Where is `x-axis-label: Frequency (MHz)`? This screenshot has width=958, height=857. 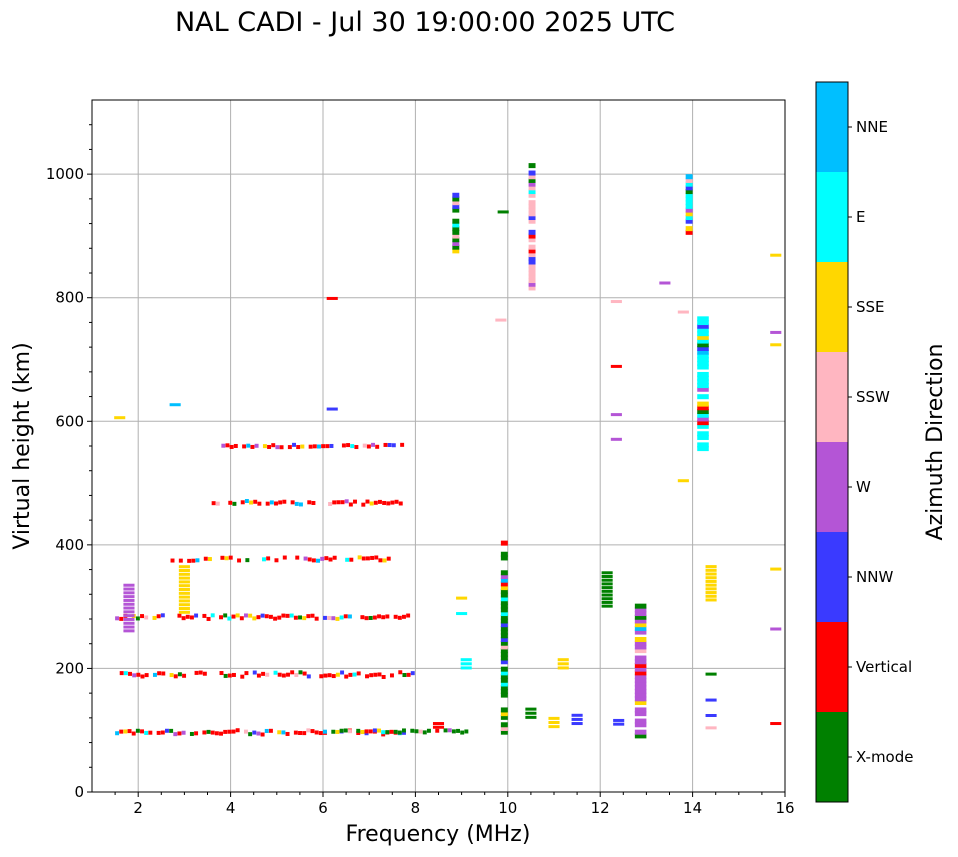
x-axis-label: Frequency (MHz) is located at coordinates (438, 834).